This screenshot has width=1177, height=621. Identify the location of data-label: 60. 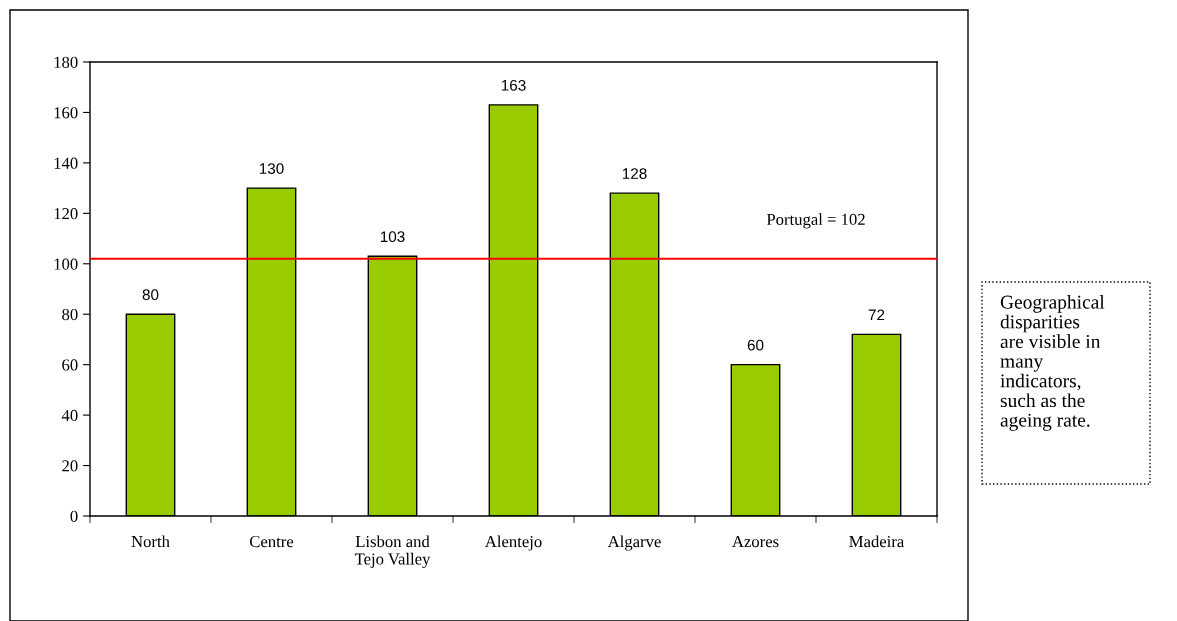
(755, 345).